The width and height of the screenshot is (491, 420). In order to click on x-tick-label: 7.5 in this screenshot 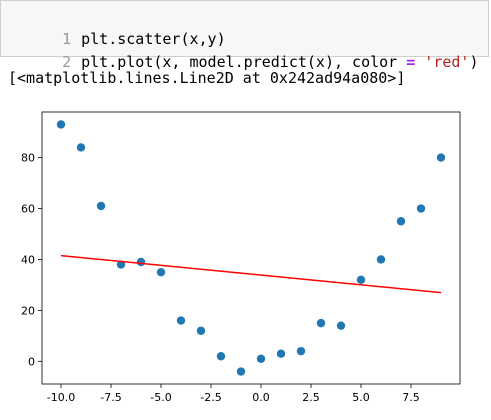, I will do `click(411, 397)`.